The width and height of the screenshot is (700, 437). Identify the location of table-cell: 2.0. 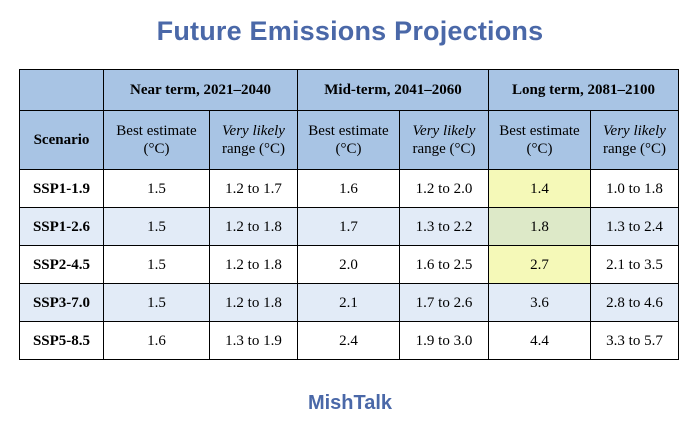
(348, 264).